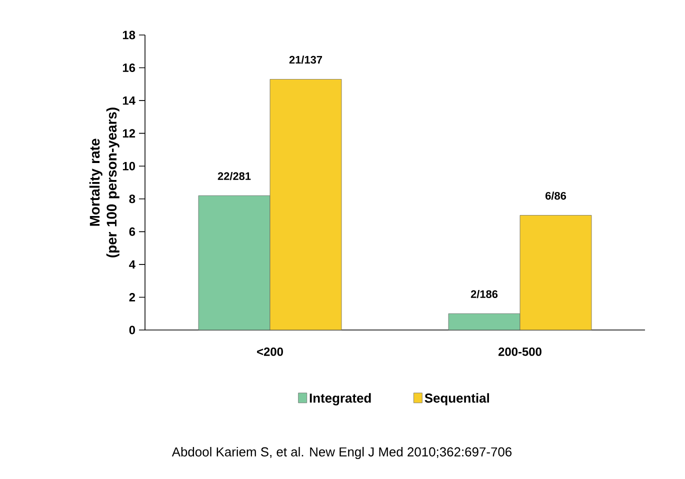 Image resolution: width=685 pixels, height=479 pixels. What do you see at coordinates (132, 264) in the screenshot?
I see `y-tick-label: 4` at bounding box center [132, 264].